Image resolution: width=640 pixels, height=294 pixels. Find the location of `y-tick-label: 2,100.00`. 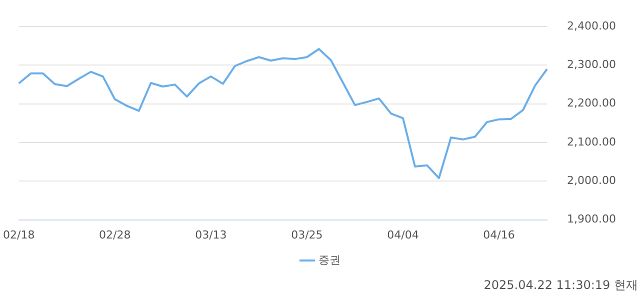

y-tick-label: 2,100.00 is located at coordinates (591, 141).